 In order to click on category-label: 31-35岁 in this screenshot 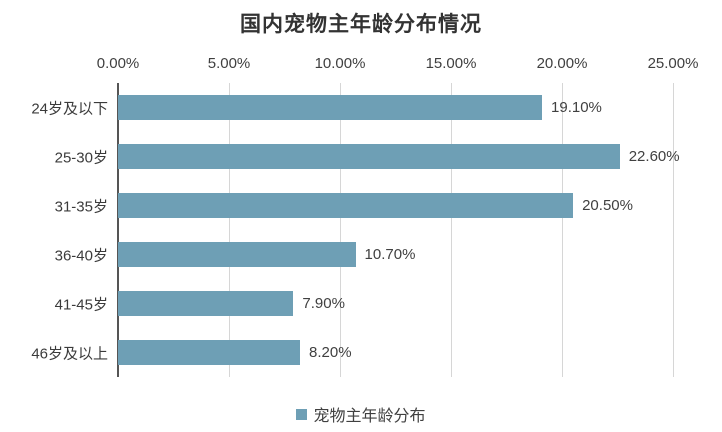, I will do `click(81, 206)`.